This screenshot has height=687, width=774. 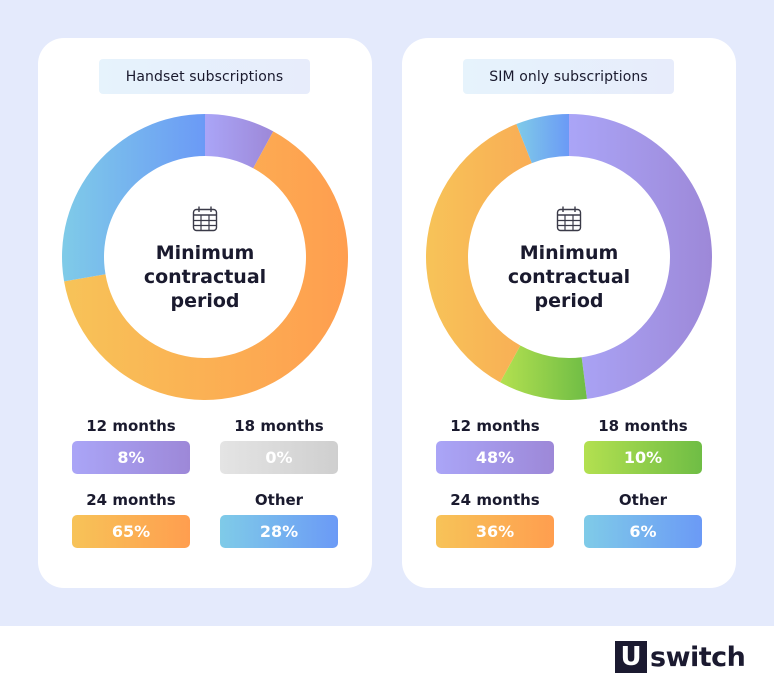 I want to click on card-title: Handset subscriptions, so click(x=204, y=76).